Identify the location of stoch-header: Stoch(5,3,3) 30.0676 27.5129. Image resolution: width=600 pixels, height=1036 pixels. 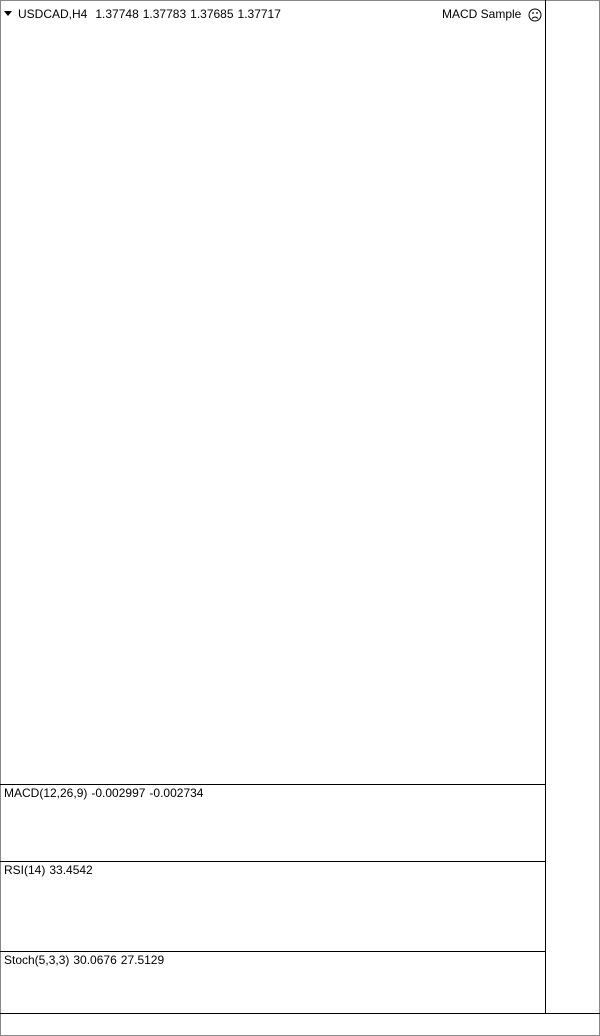
(84, 960).